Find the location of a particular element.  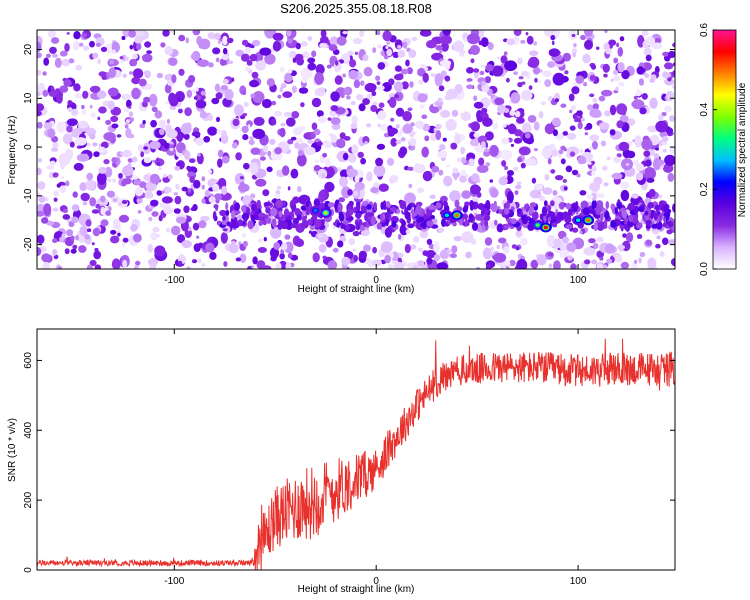

snr-x-tick-label: 0 is located at coordinates (376, 581).